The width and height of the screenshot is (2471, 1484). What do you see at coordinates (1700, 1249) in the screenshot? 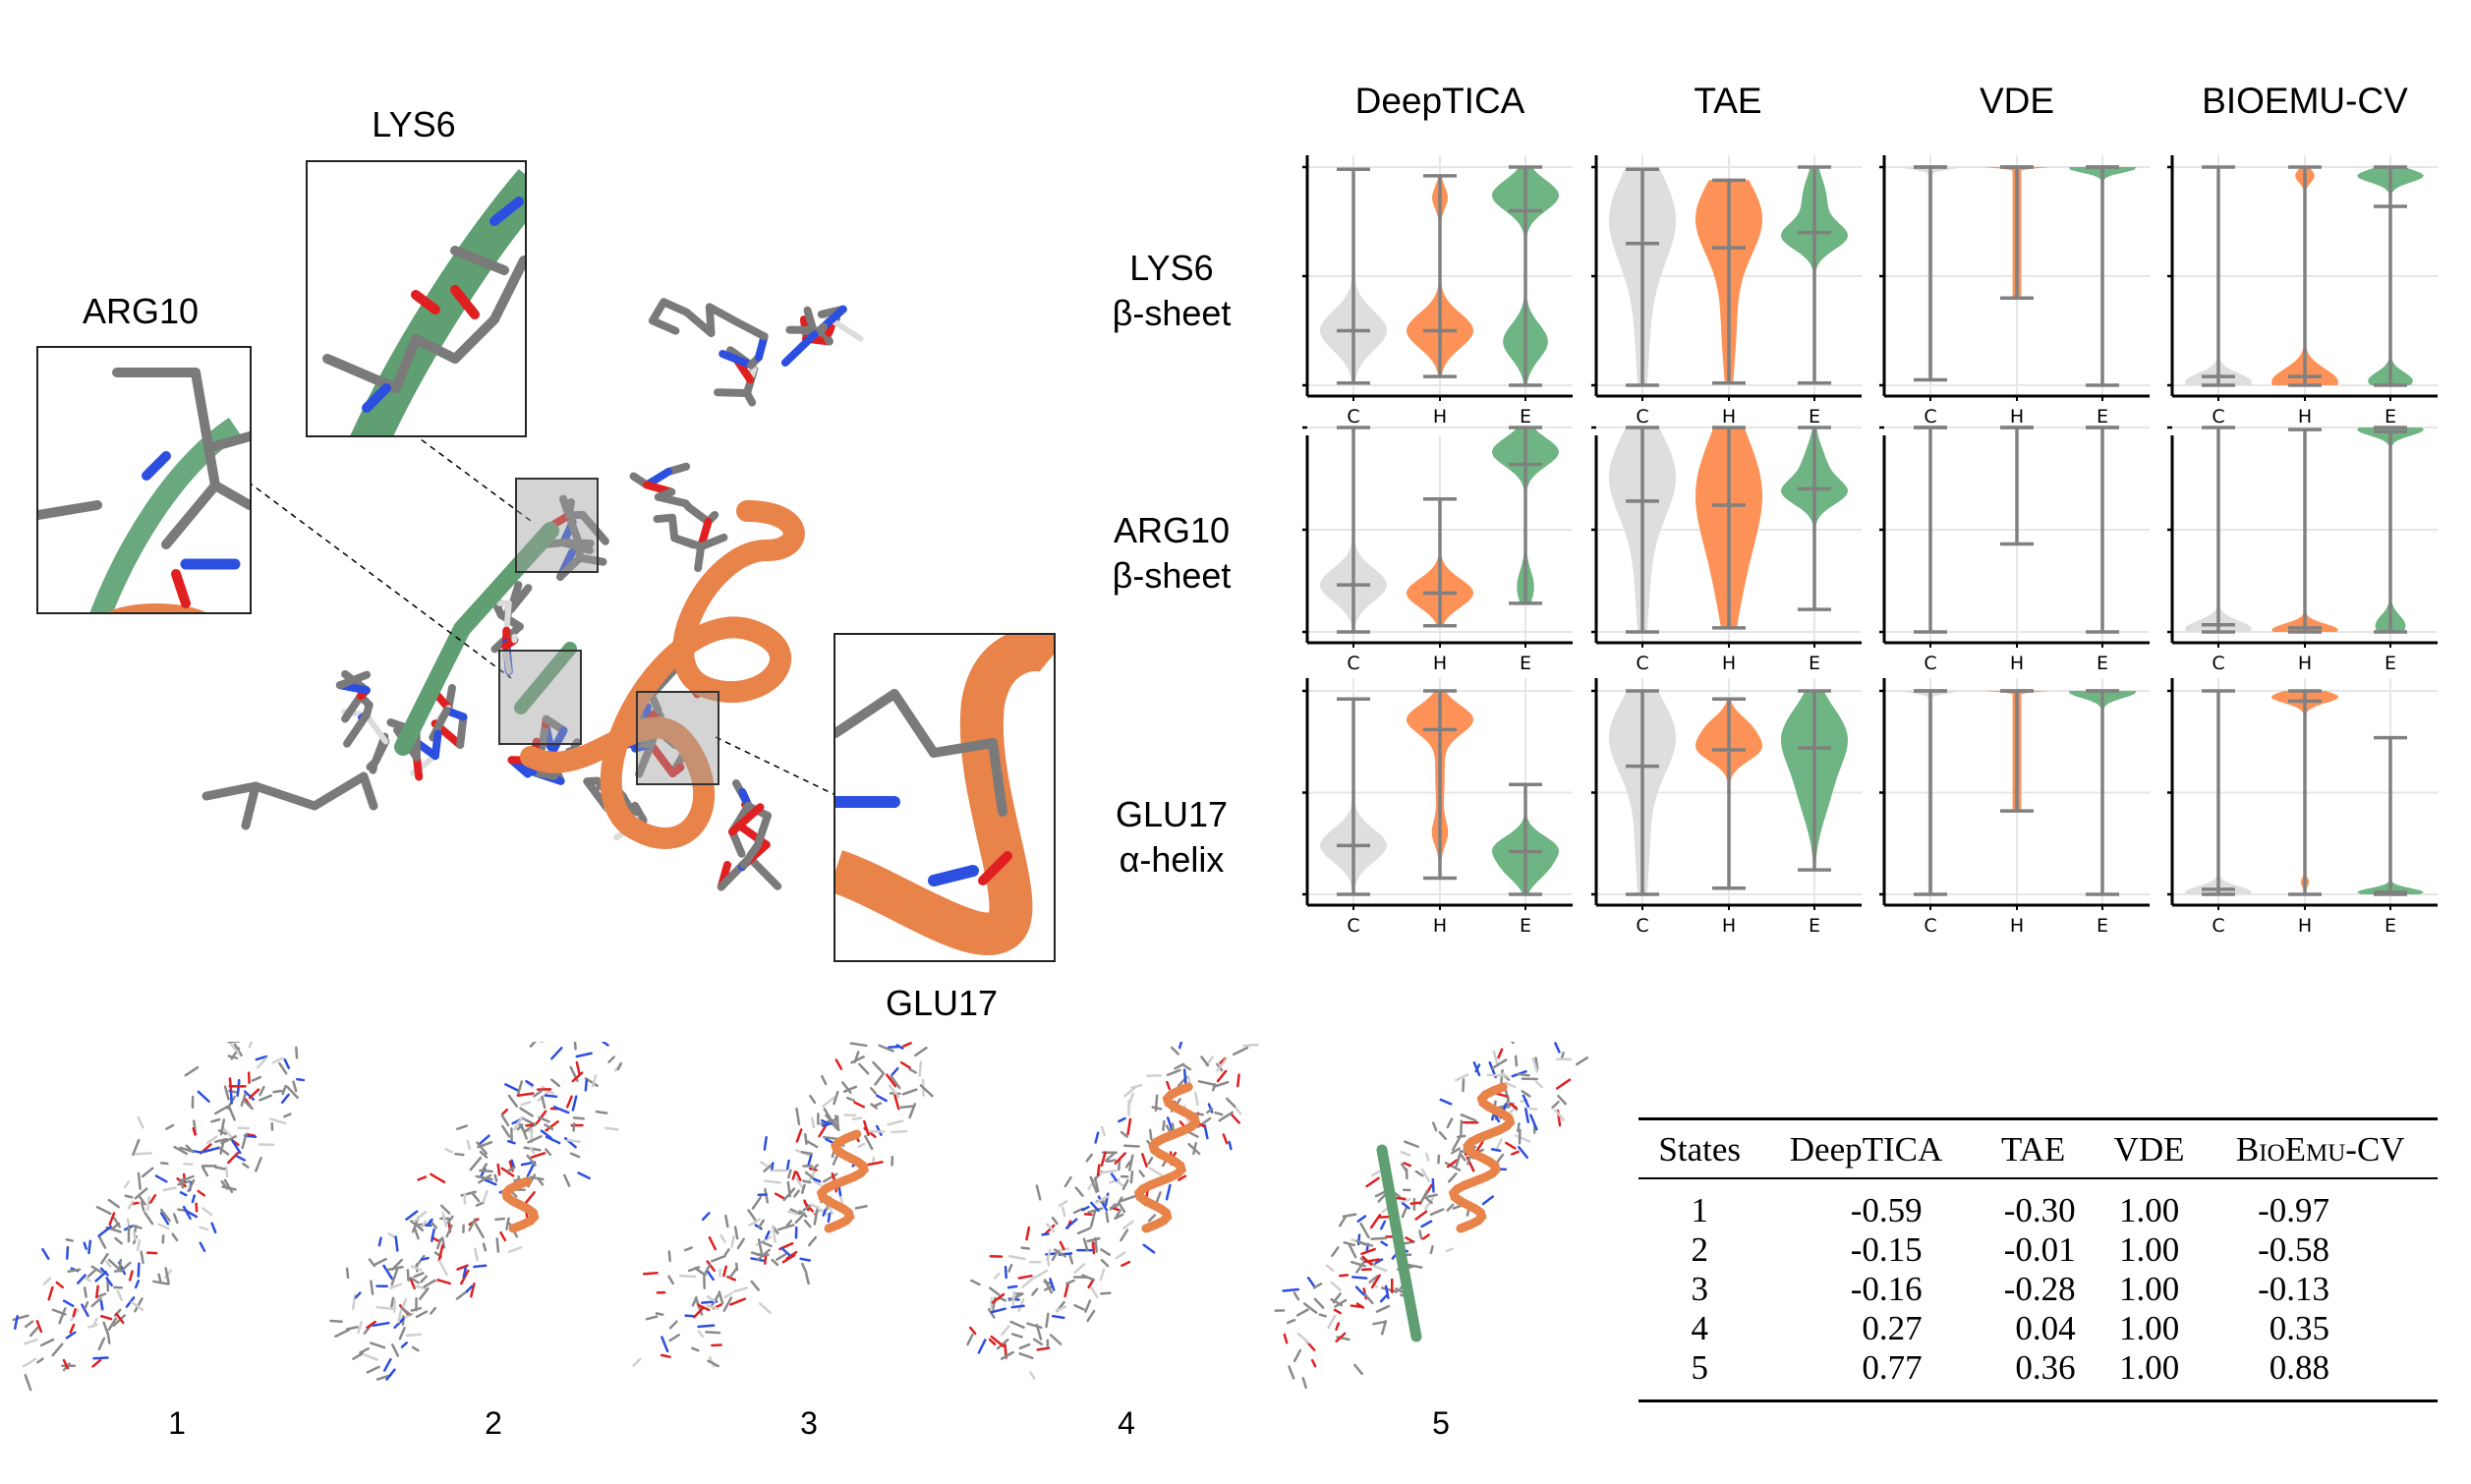
I see `table-cell: 2` at bounding box center [1700, 1249].